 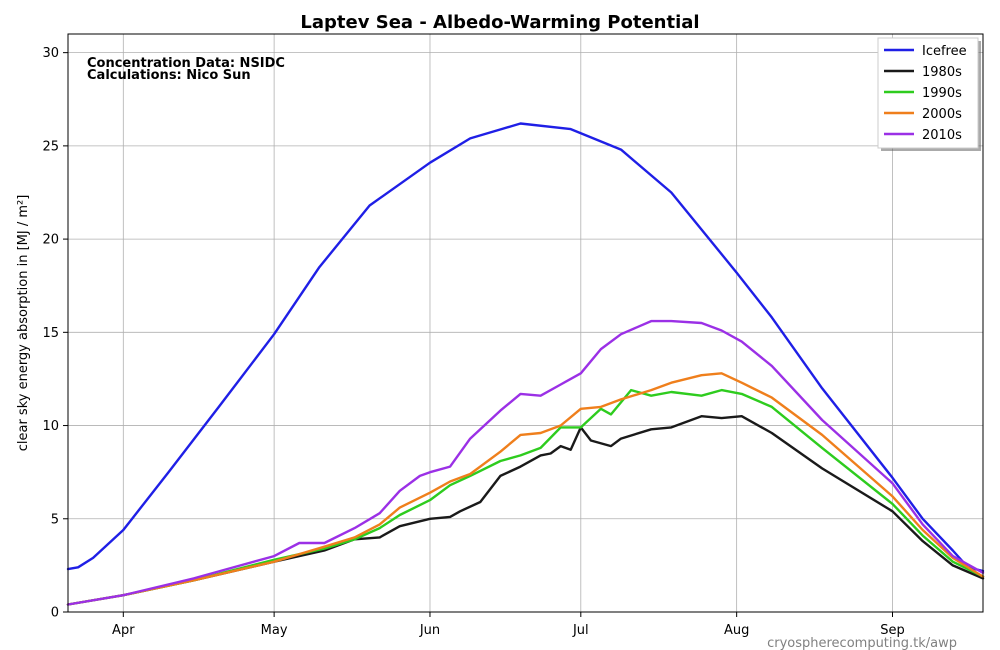 I want to click on legend-label-2010s: 2010s, so click(x=942, y=135).